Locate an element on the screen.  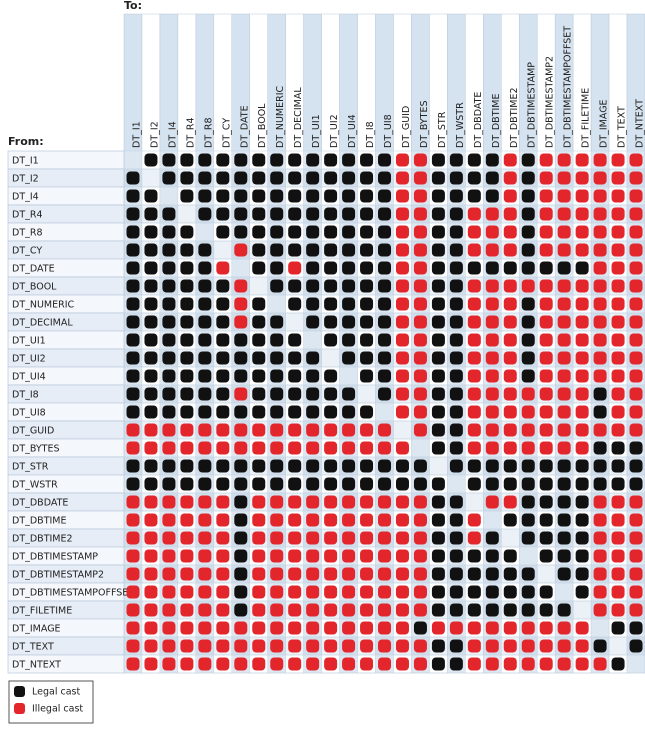
row-label: DT_UI2 is located at coordinates (29, 359).